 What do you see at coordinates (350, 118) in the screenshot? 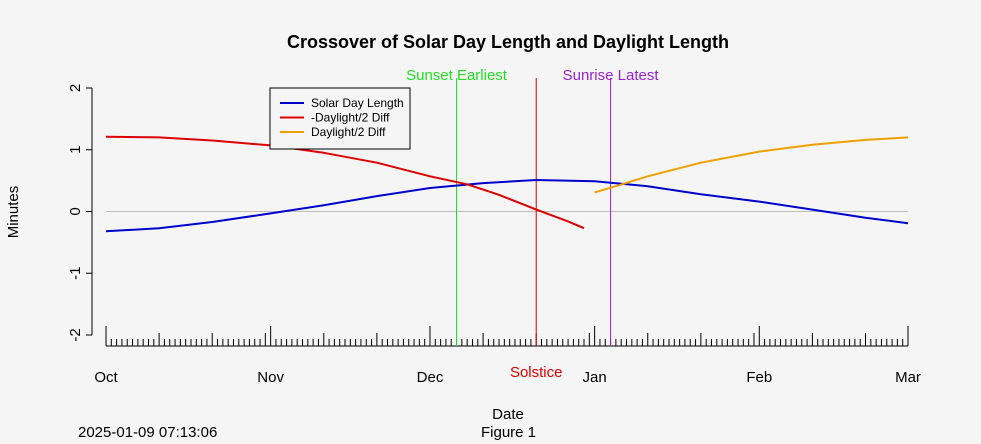
I see `legend-entry: -Daylight/2 Diff` at bounding box center [350, 118].